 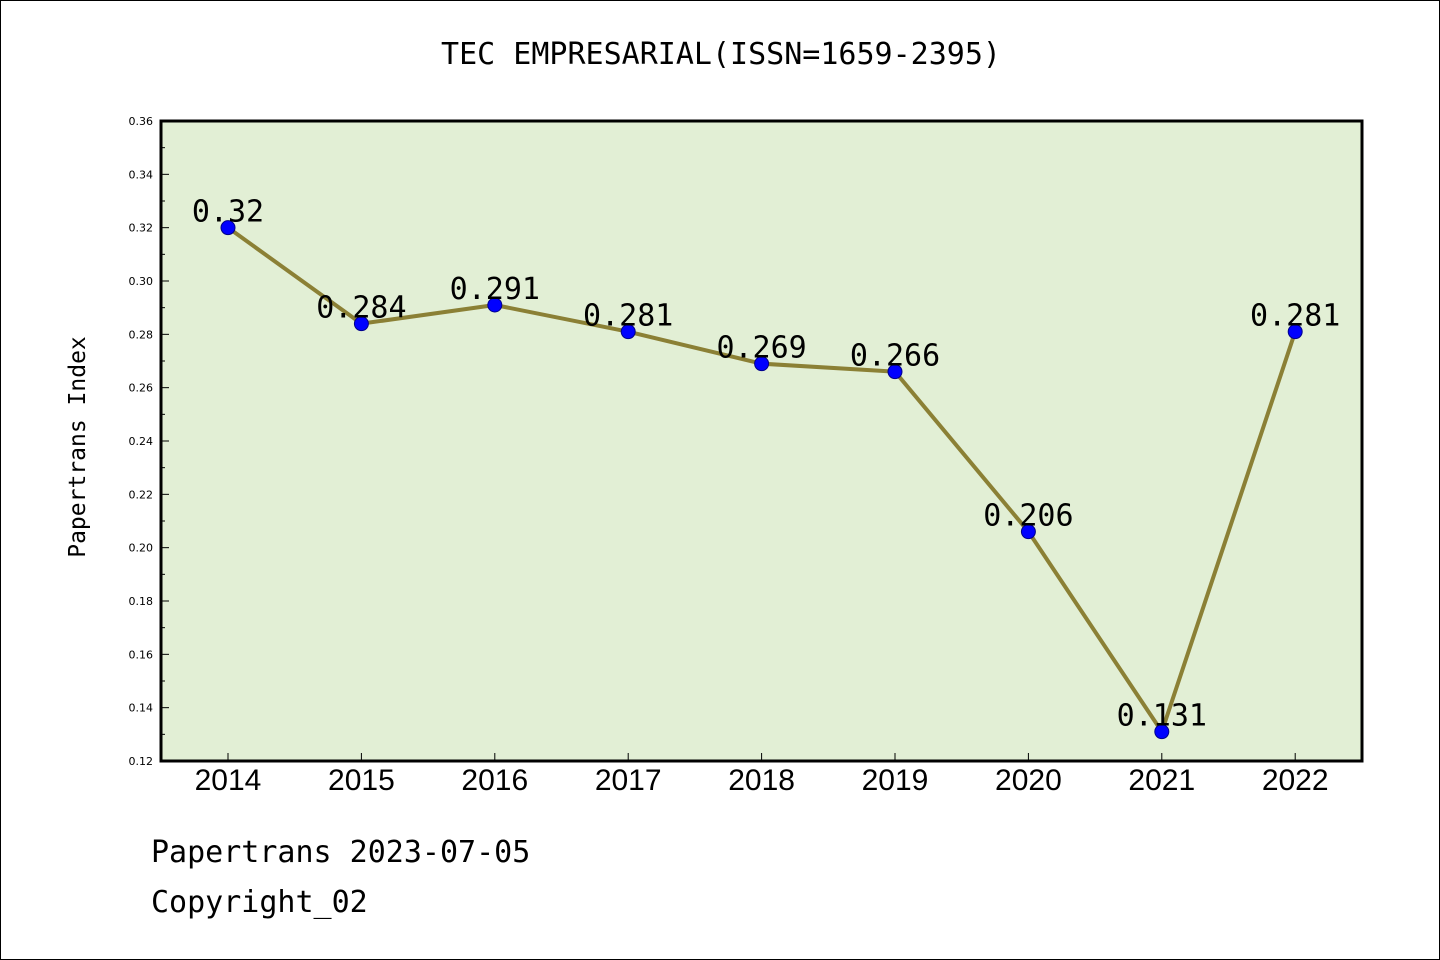 I want to click on y-tick-label: 0.26, so click(x=141, y=388).